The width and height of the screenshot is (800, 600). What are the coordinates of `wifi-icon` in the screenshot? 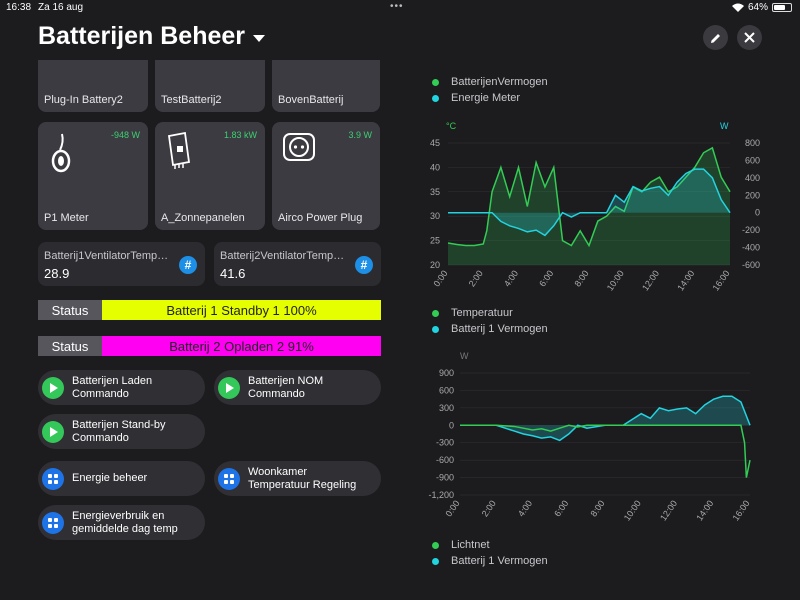 It's located at (737, 7).